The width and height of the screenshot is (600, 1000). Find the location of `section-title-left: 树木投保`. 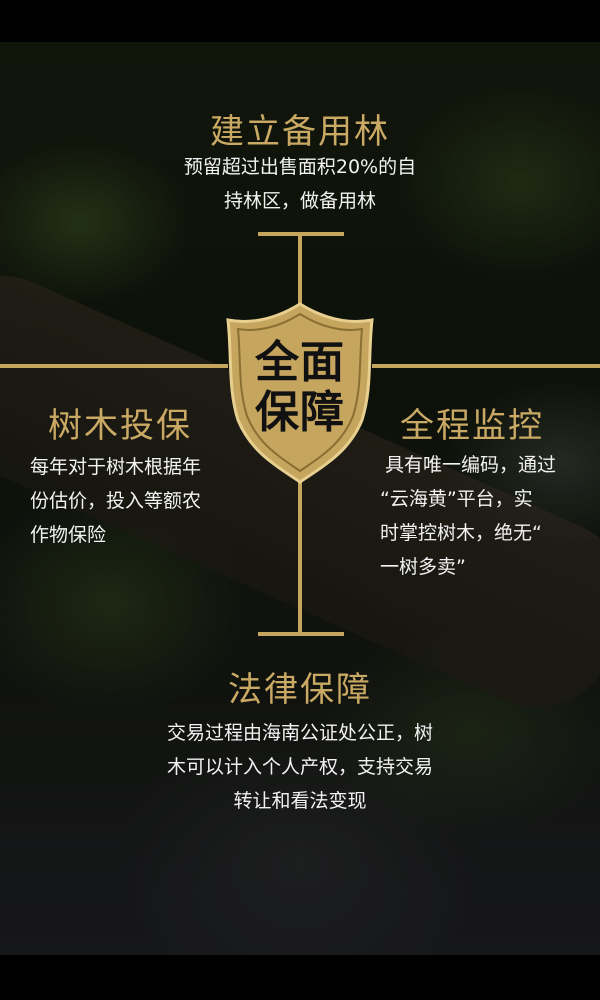

section-title-left: 树木投保 is located at coordinates (120, 426).